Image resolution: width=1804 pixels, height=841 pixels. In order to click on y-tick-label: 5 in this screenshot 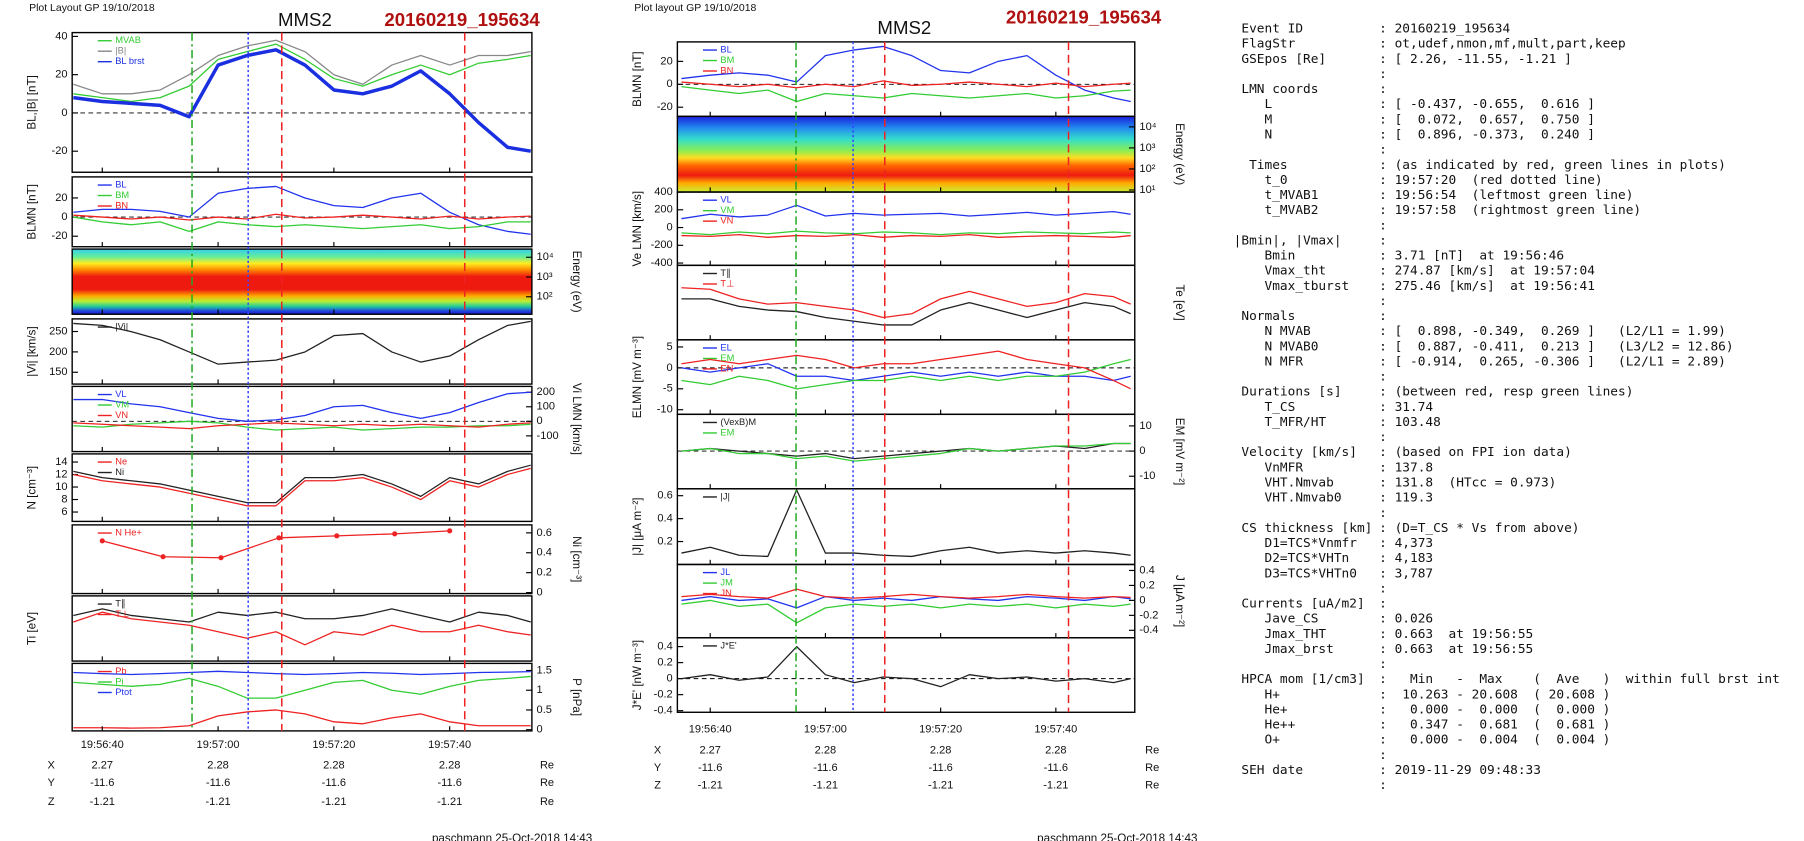, I will do `click(670, 347)`.